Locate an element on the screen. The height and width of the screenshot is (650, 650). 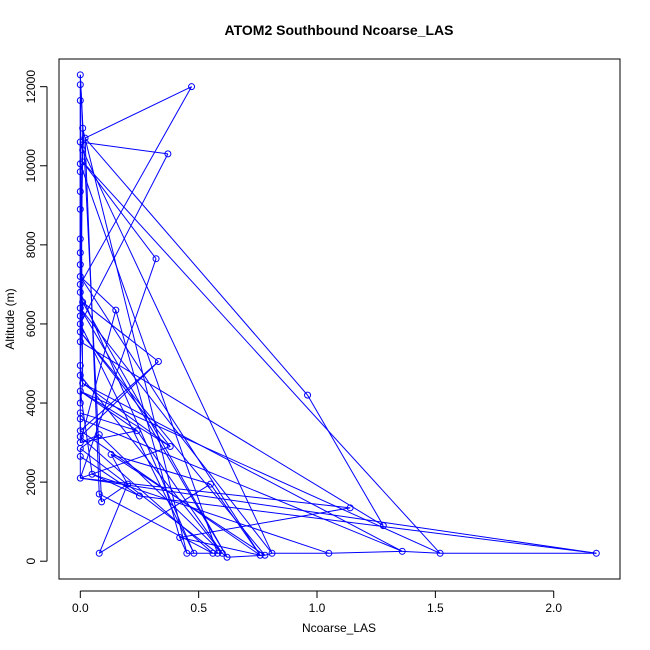
x-tick-label: 1.5 is located at coordinates (435, 608).